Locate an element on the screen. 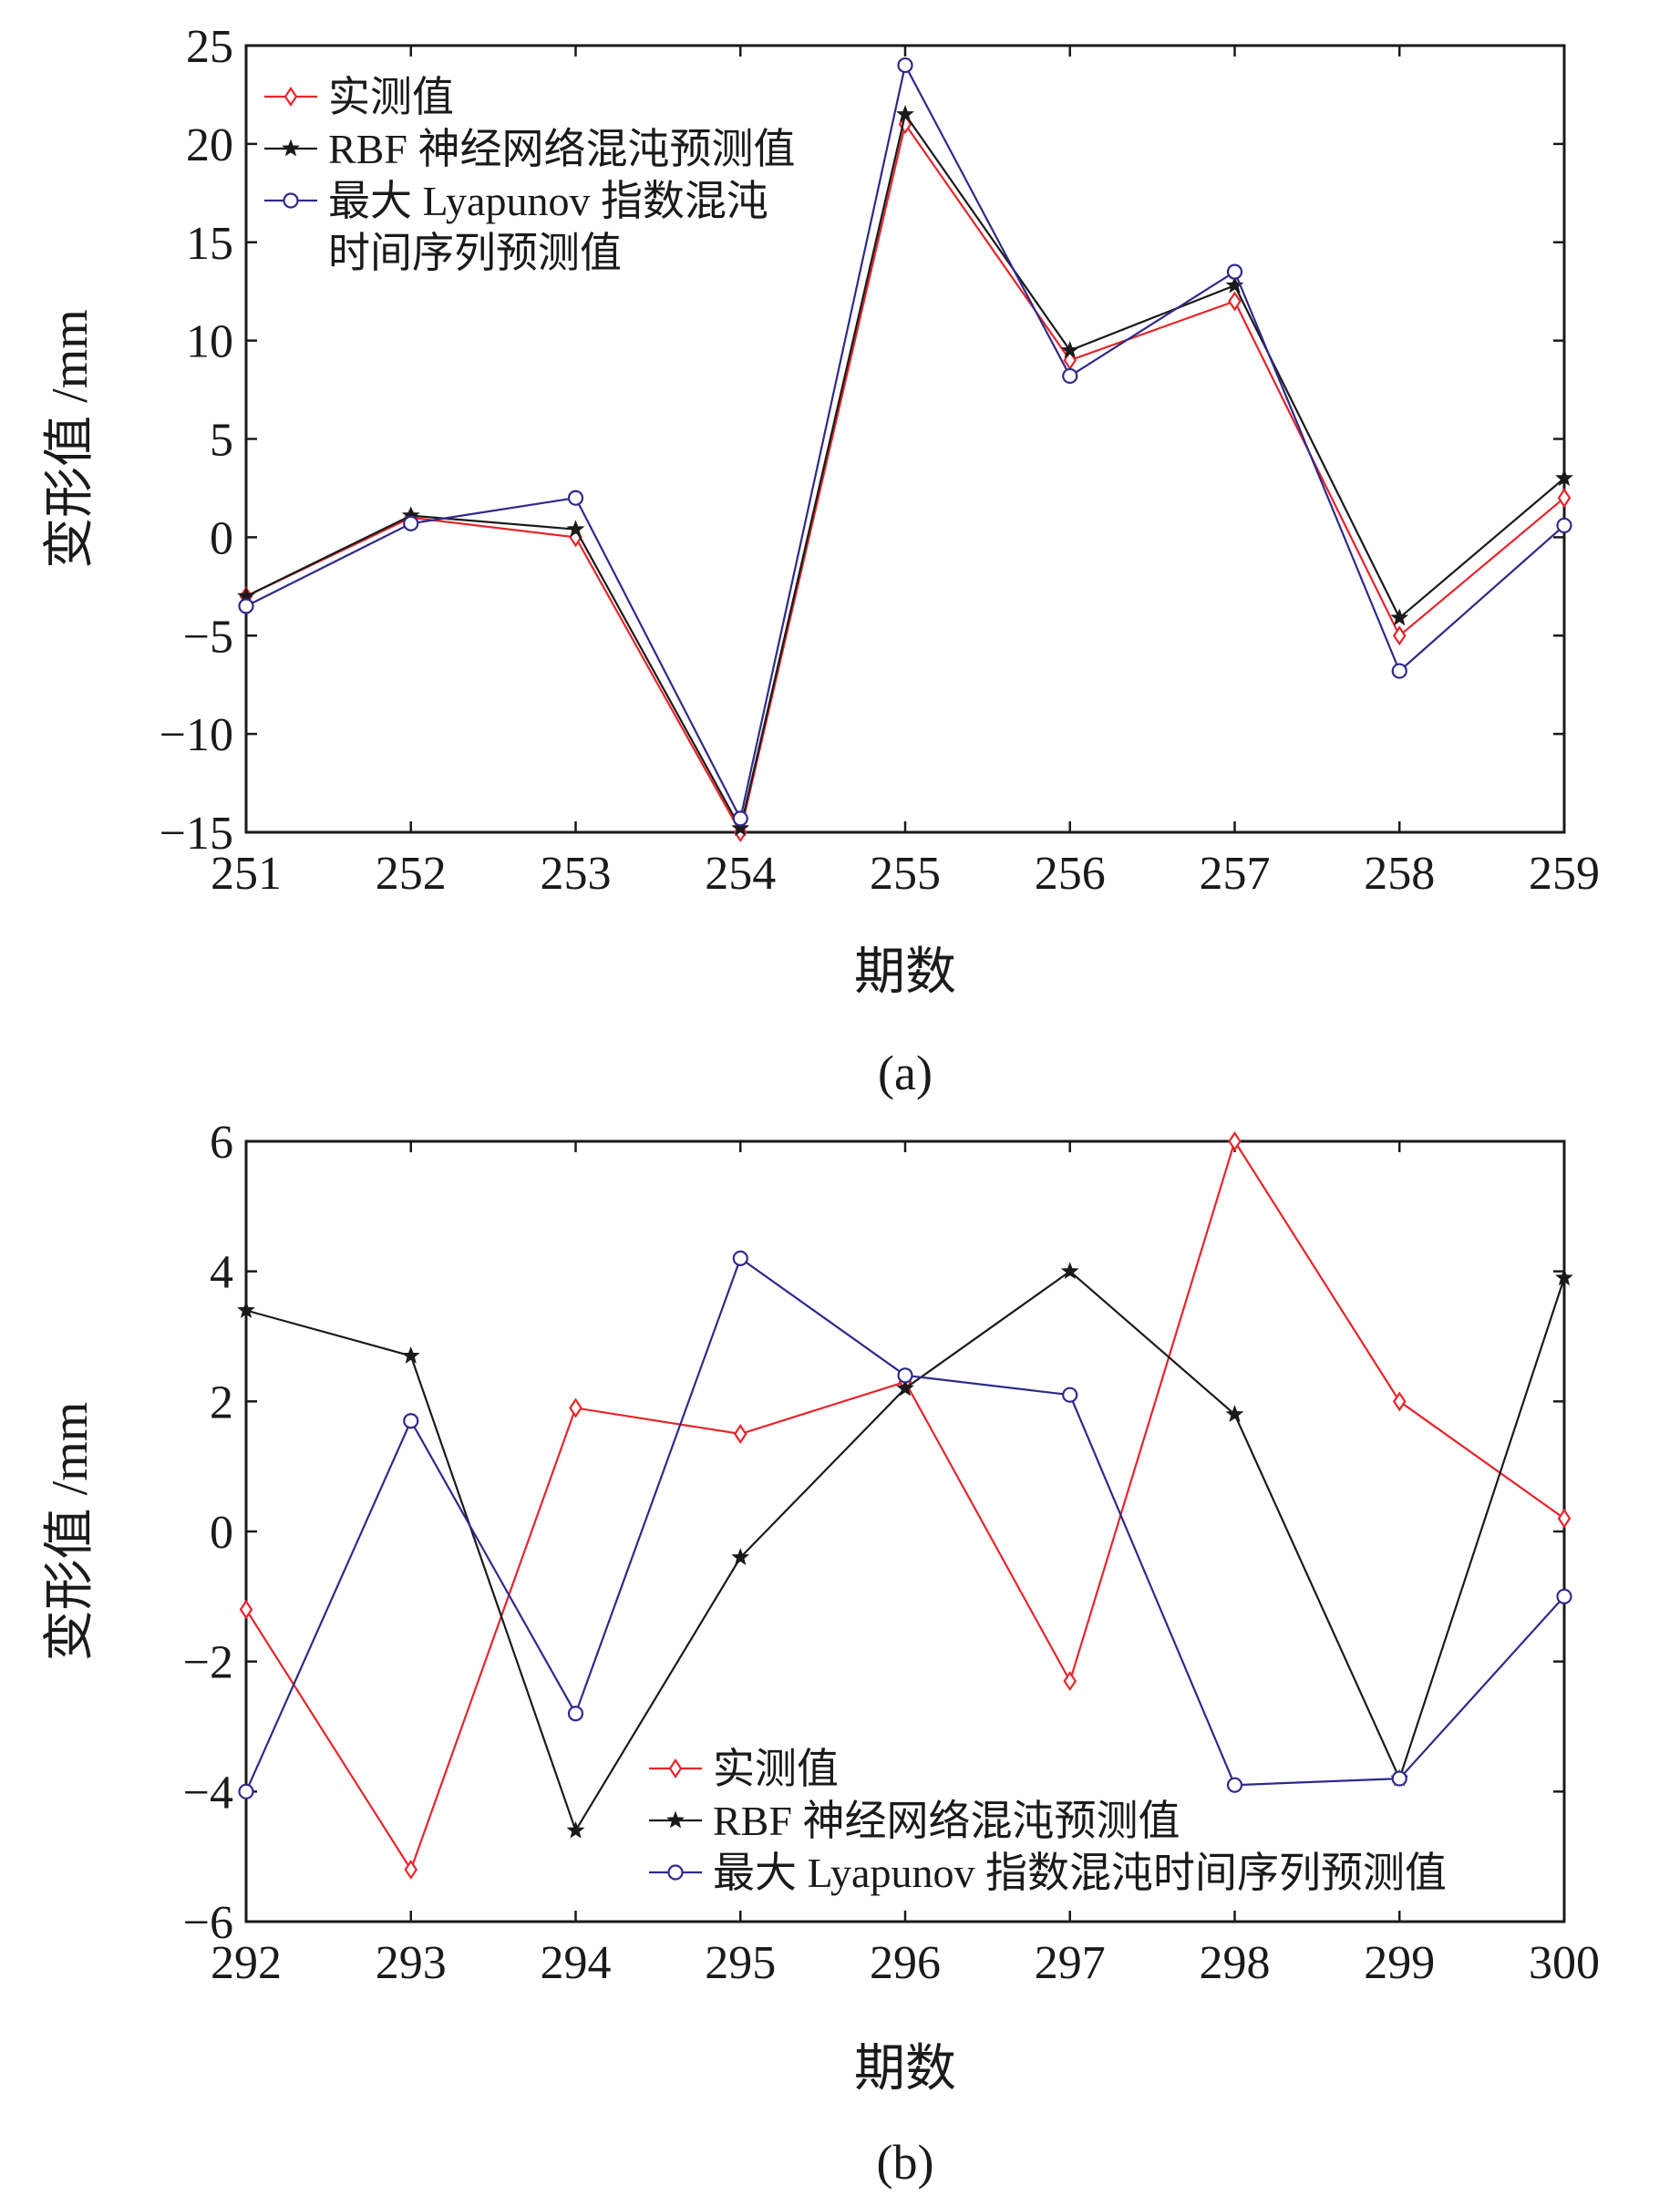  x-tick-label: 255 is located at coordinates (906, 874).